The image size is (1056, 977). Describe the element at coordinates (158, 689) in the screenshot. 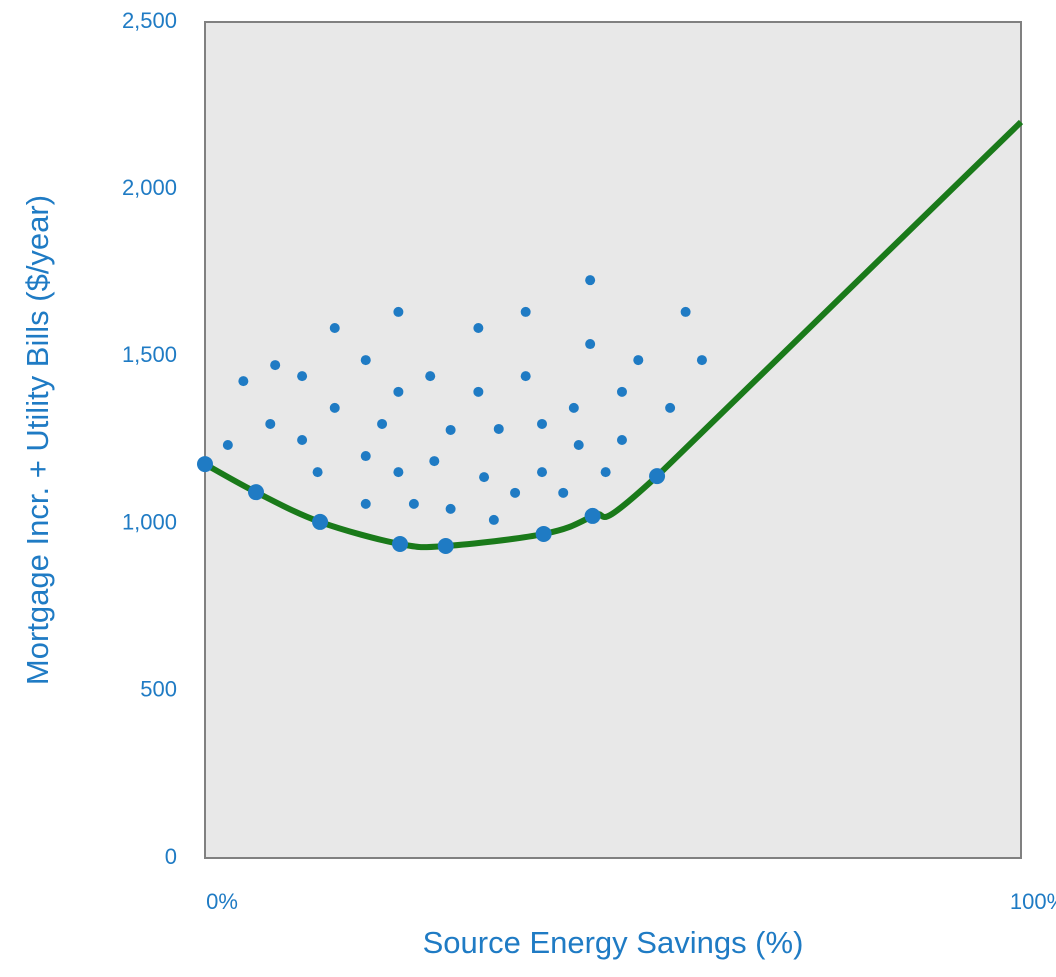

I see `y-tick-label: 500` at that location.